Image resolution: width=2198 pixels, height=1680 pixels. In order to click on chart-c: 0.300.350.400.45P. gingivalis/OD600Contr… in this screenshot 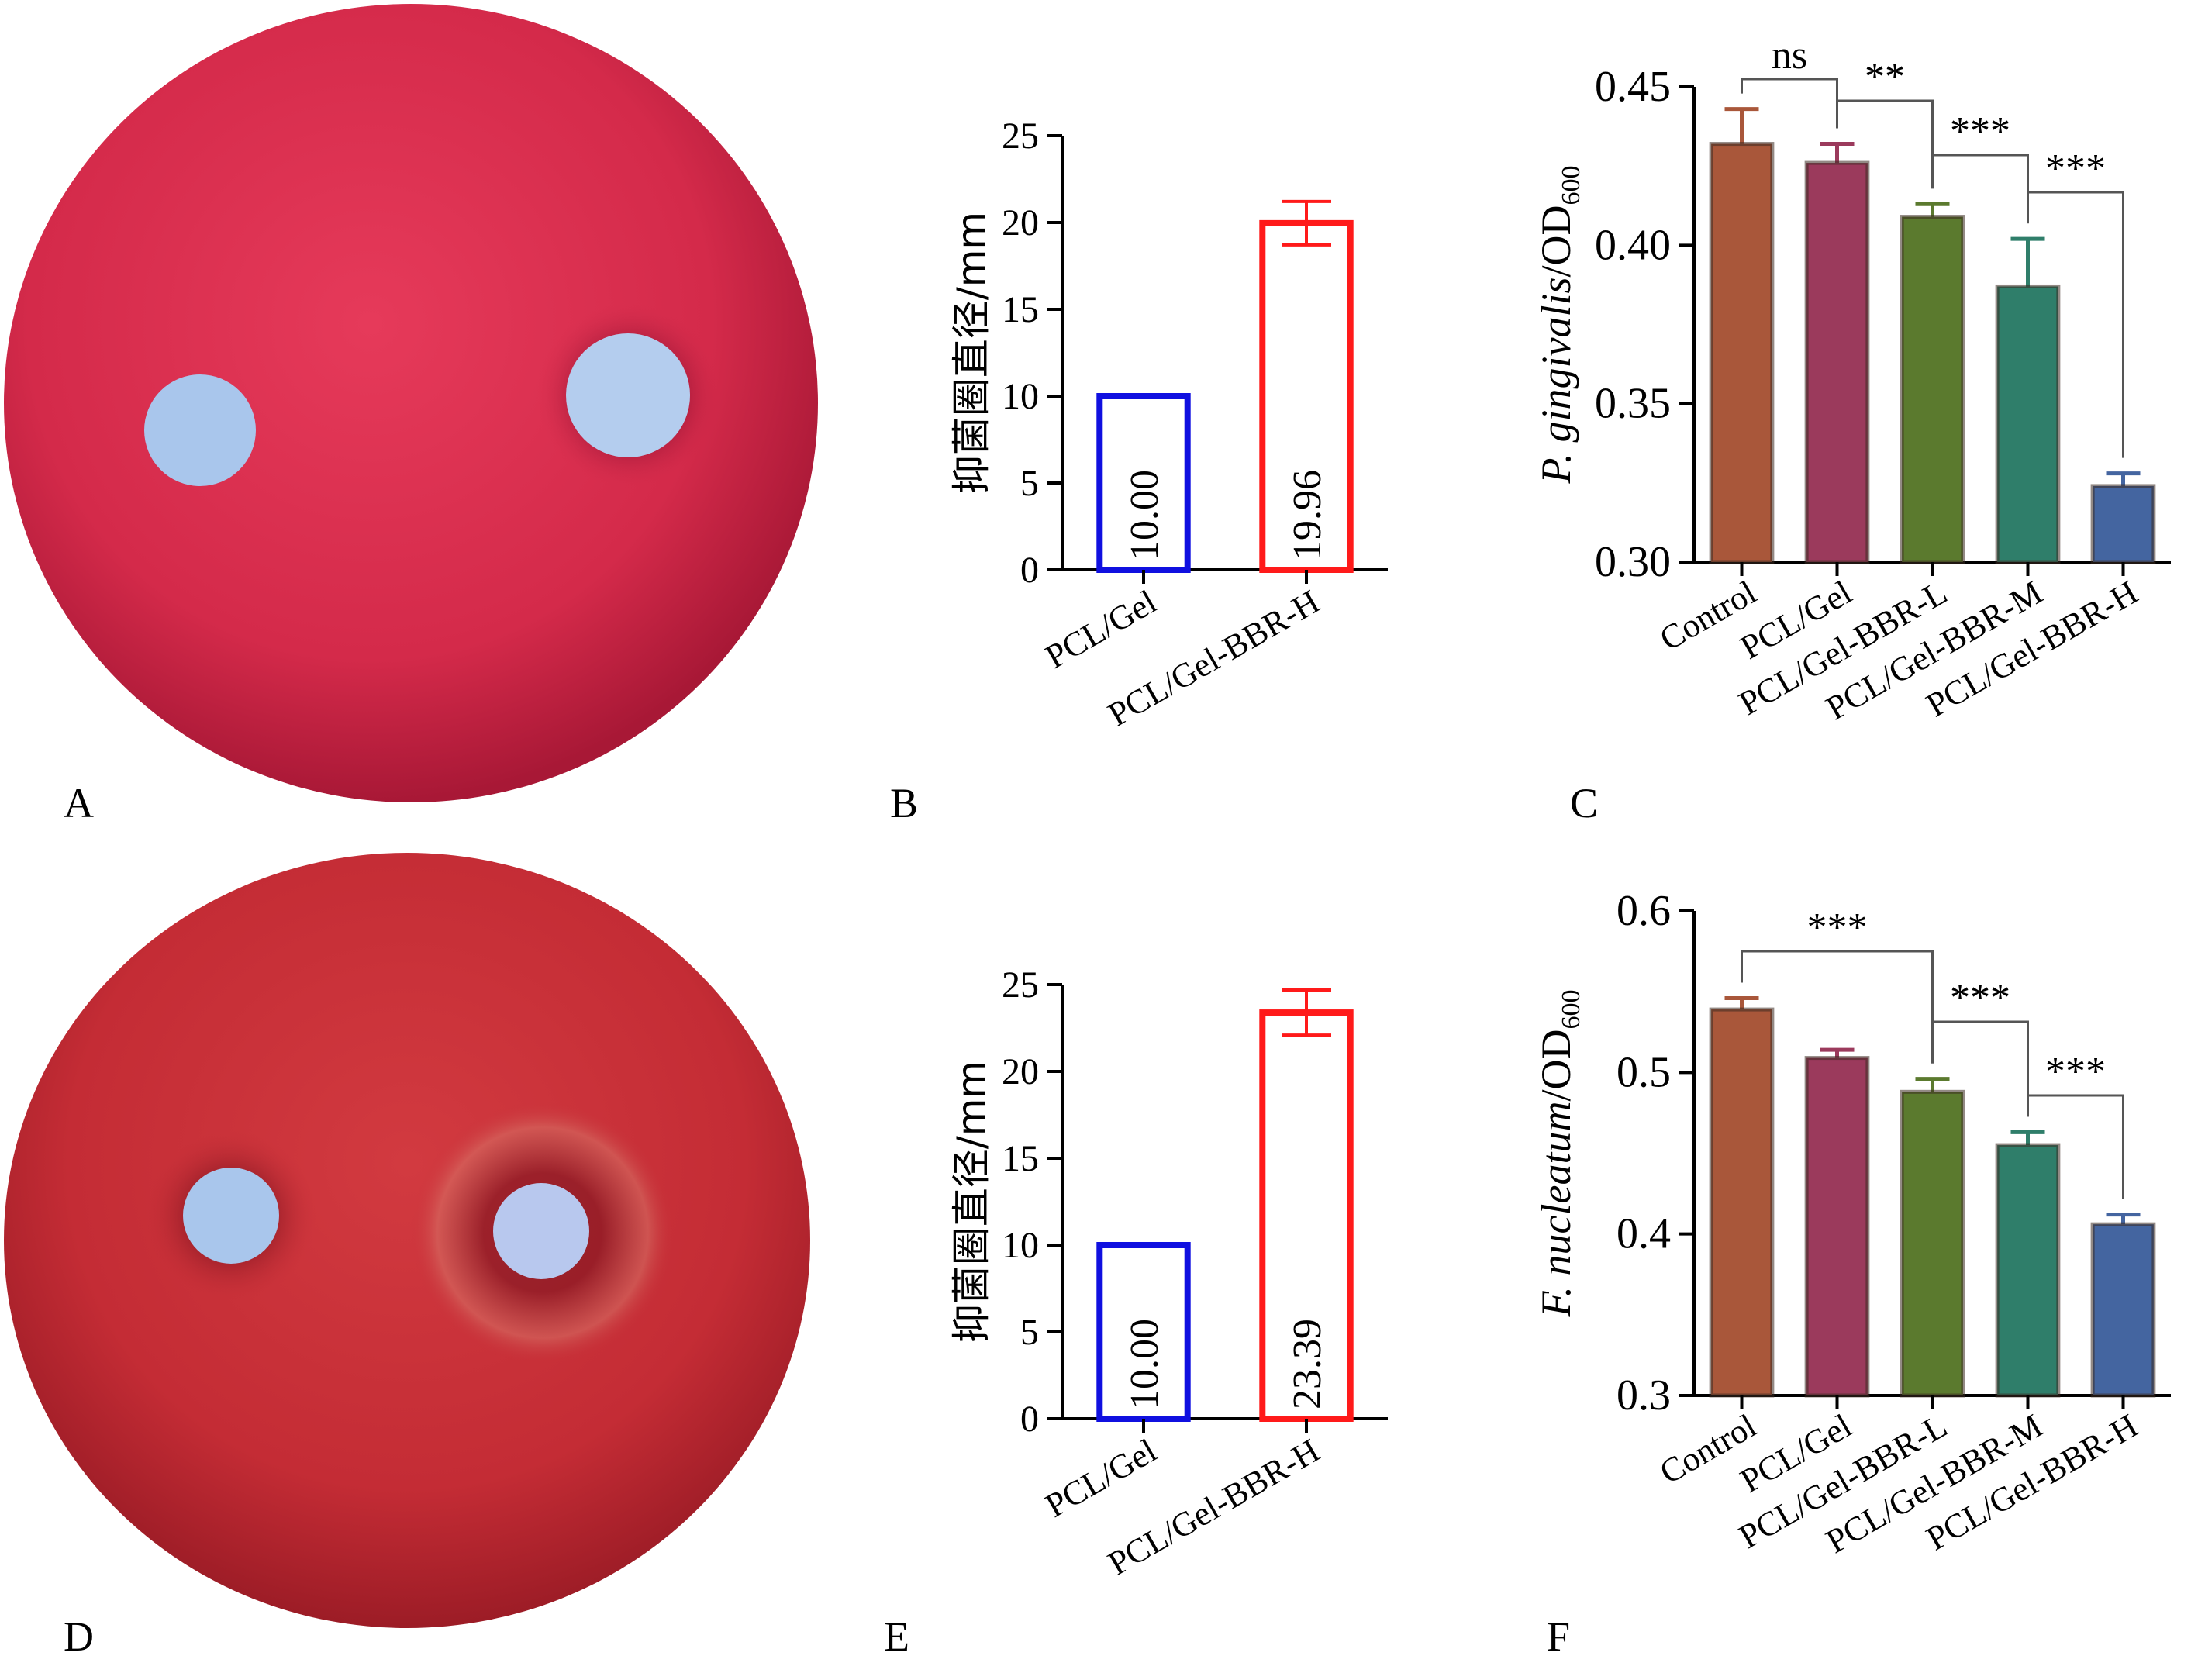, I will do `click(1852, 380)`.